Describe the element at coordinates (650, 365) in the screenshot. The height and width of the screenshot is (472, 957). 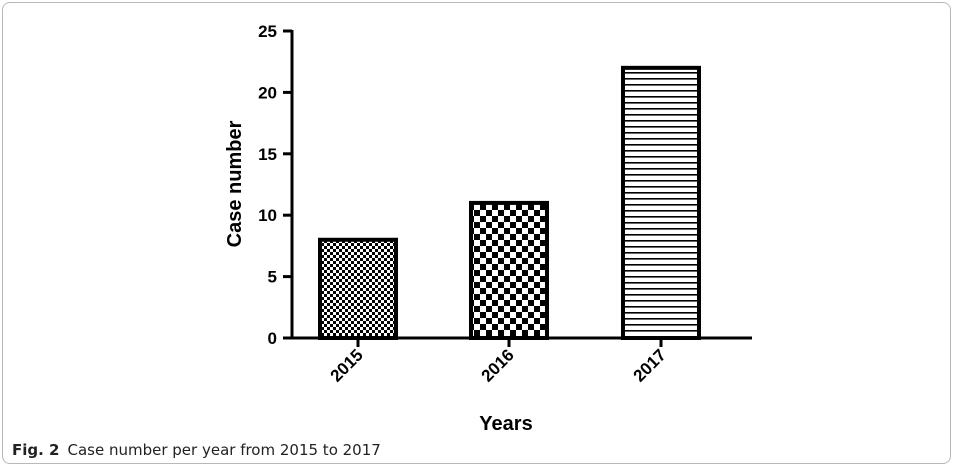
I see `x-tick-label: 2017` at that location.